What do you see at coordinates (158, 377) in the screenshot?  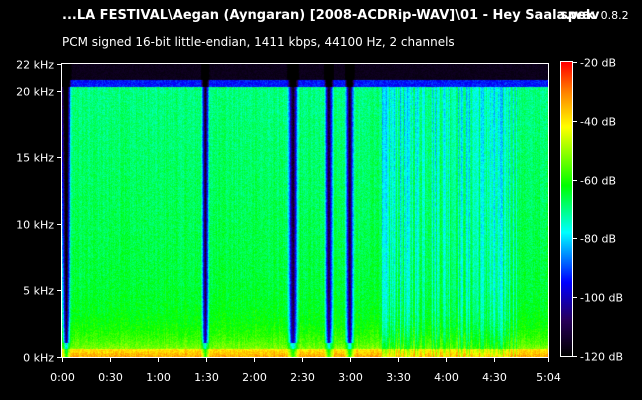 I see `x-tick-label: 1:00` at bounding box center [158, 377].